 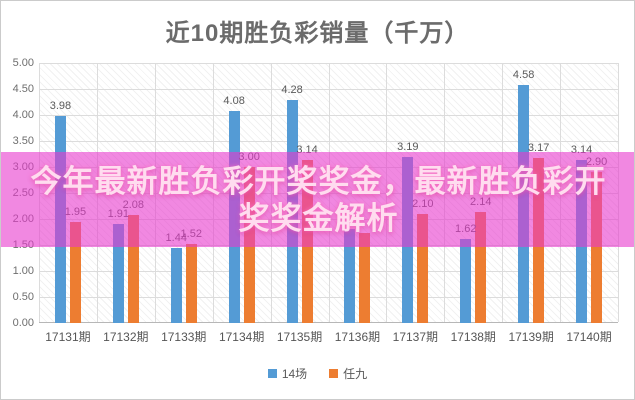 I want to click on y-axis-tick-label: 5.00, so click(x=23, y=63).